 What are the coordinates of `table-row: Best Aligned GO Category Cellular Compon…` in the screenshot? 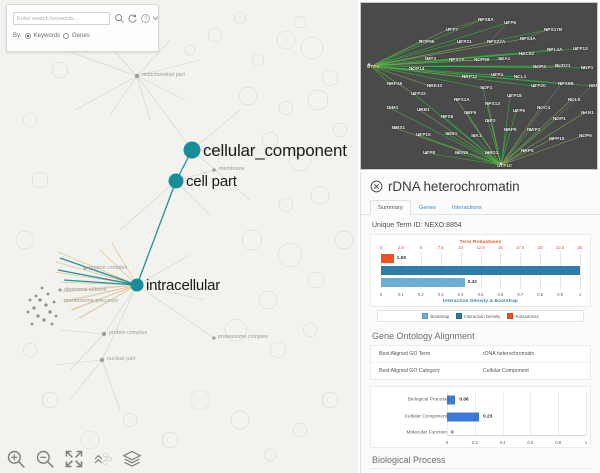 It's located at (480, 371).